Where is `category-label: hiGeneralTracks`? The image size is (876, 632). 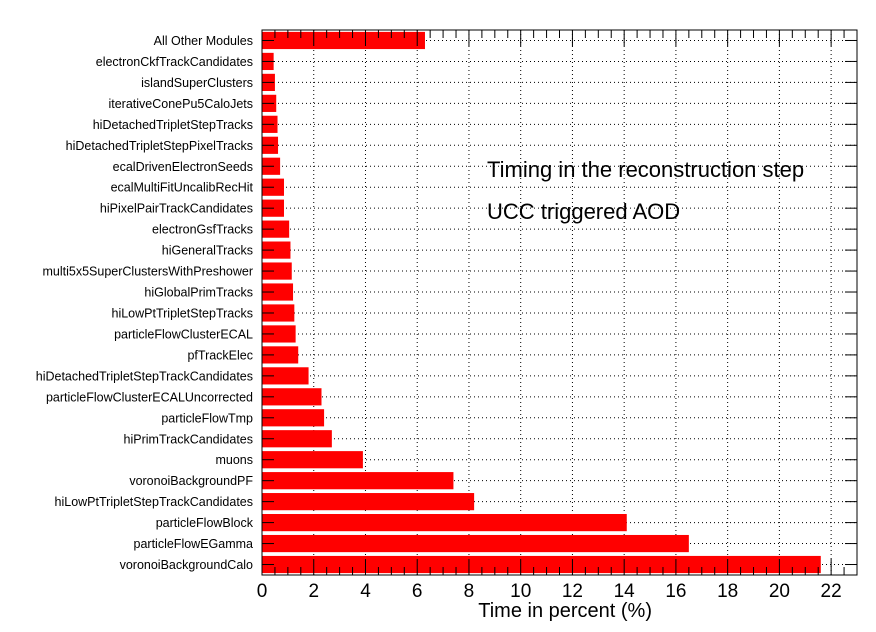
category-label: hiGeneralTracks is located at coordinates (207, 251).